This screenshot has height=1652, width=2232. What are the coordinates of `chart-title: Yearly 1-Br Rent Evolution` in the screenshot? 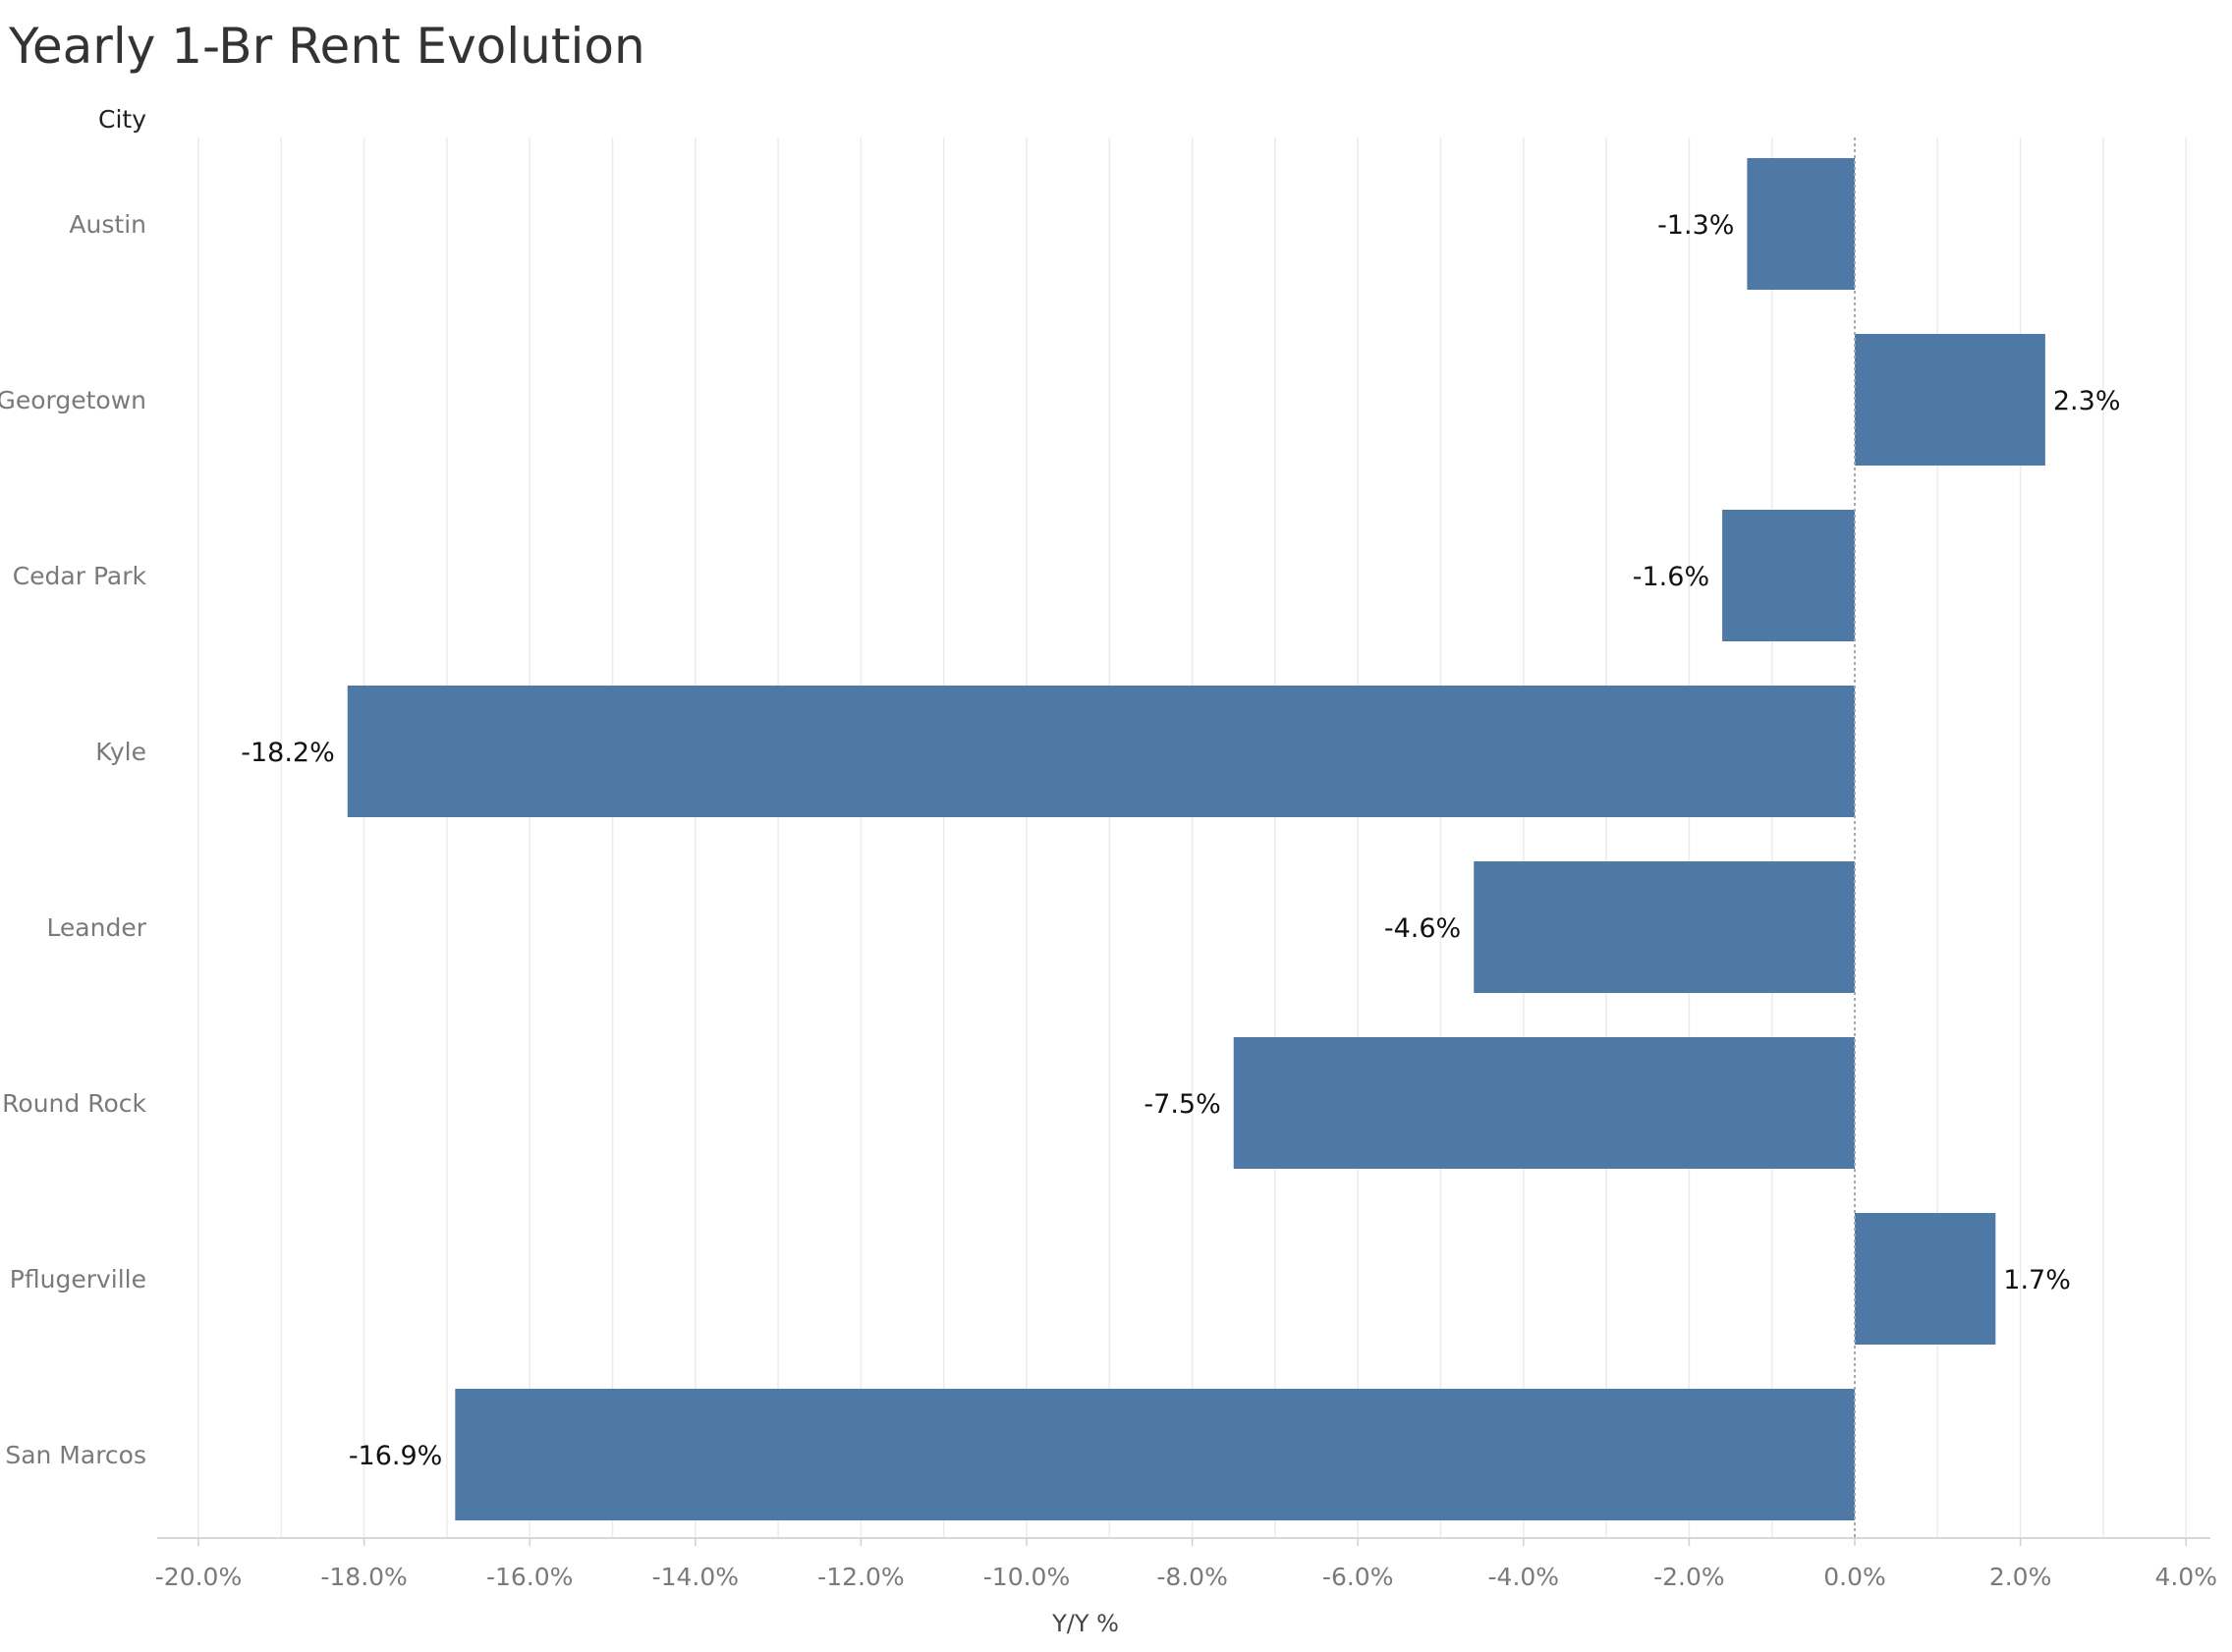 It's located at (327, 46).